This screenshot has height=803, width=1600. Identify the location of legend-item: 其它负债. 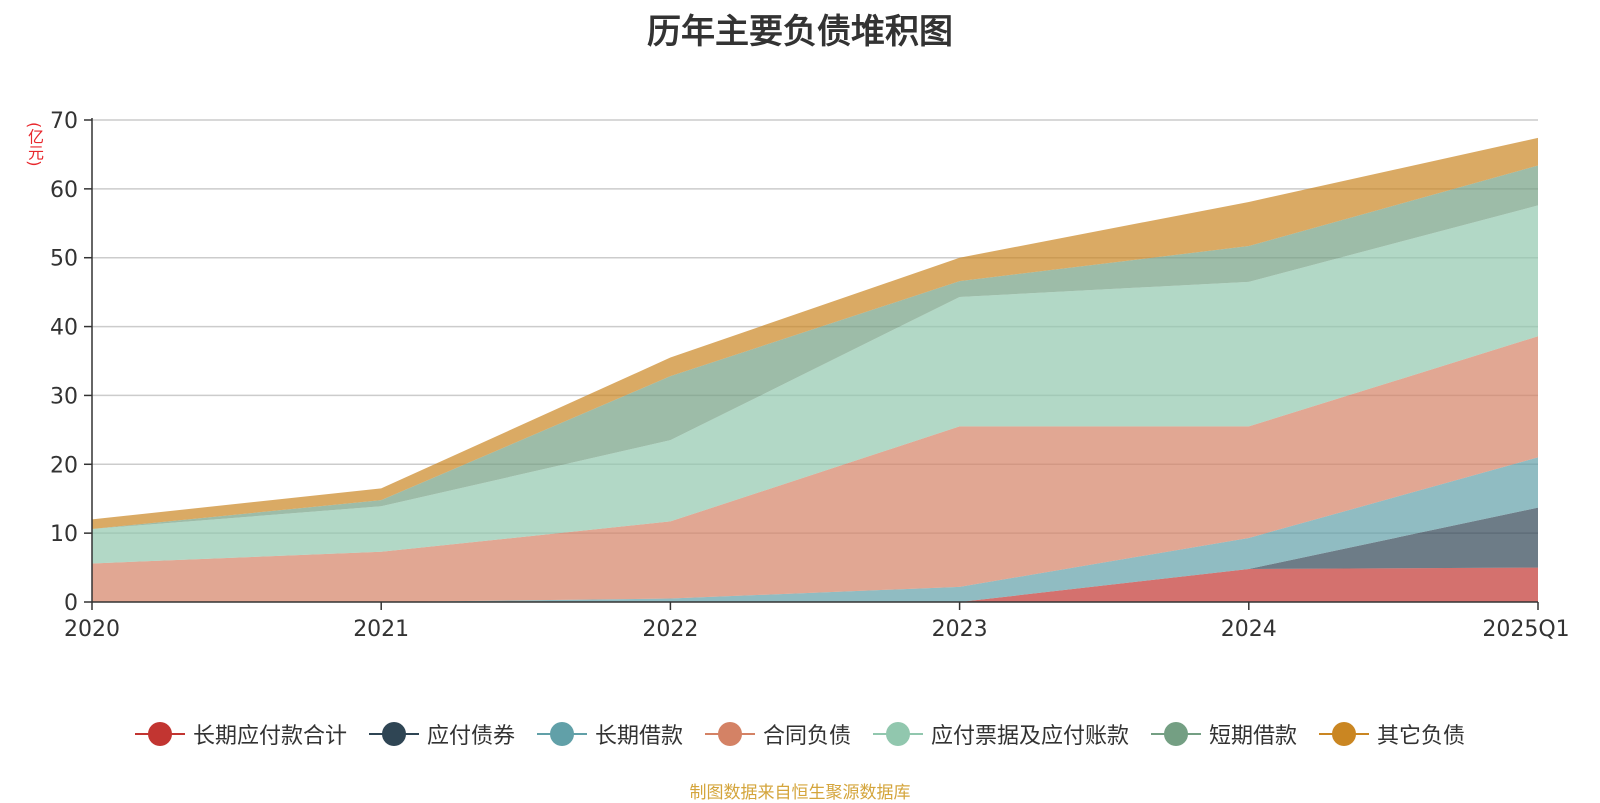
(1392, 734).